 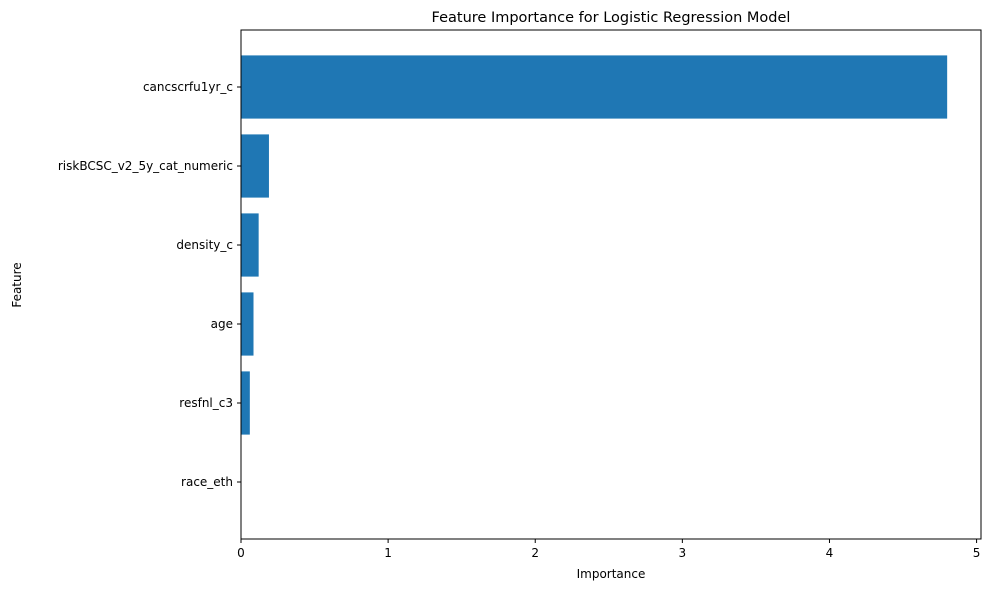 What do you see at coordinates (977, 553) in the screenshot?
I see `x-tick-label: 5` at bounding box center [977, 553].